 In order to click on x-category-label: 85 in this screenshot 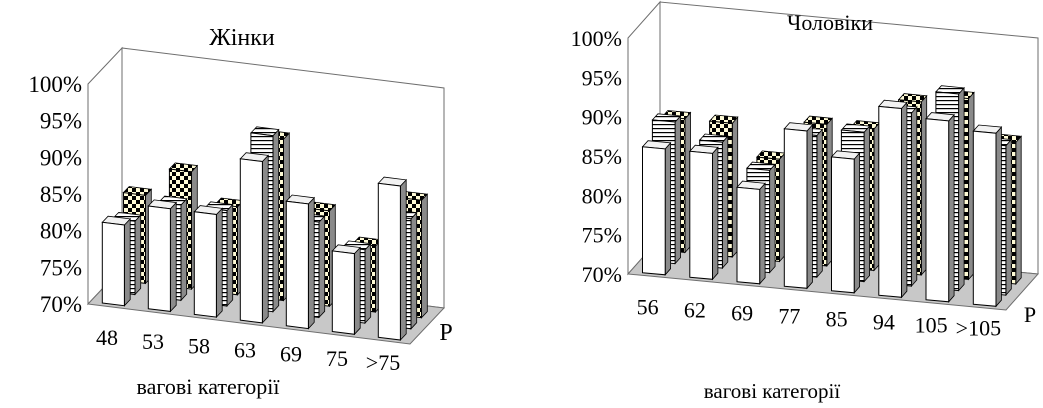, I will do `click(837, 318)`.